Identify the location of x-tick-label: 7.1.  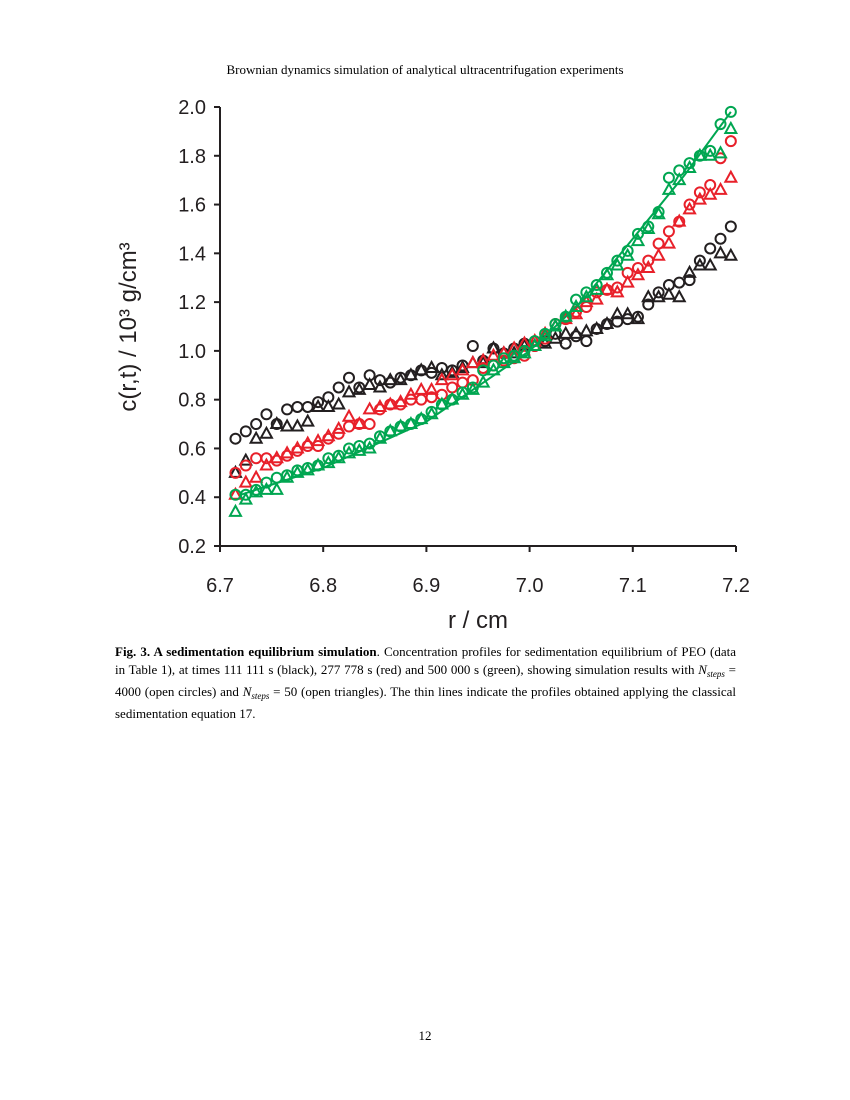
(633, 586).